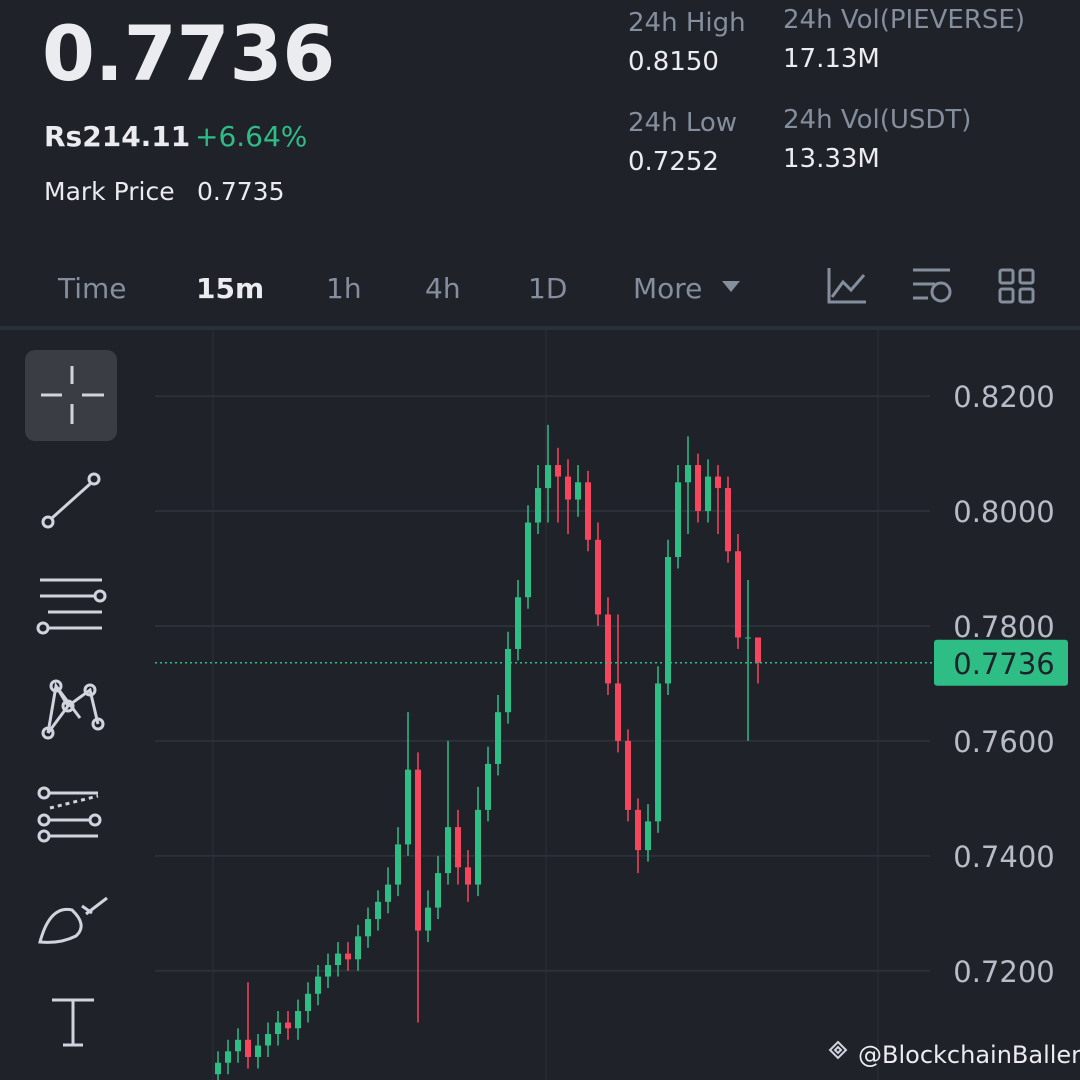 The image size is (1080, 1080). What do you see at coordinates (1003, 857) in the screenshot?
I see `y-tick-label: 0.7400` at bounding box center [1003, 857].